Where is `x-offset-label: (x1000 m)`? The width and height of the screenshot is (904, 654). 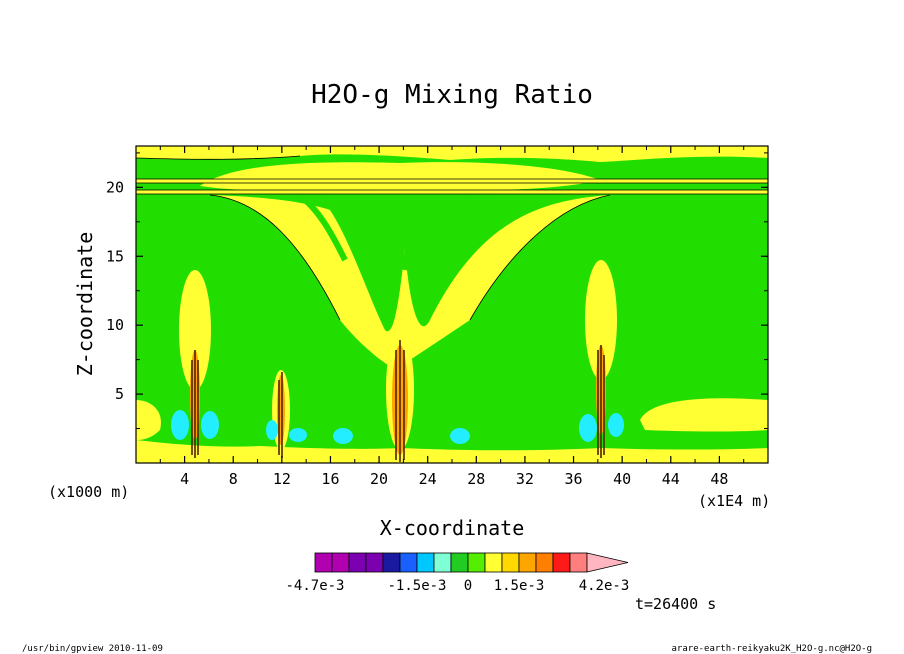
x-offset-label: (x1000 m) is located at coordinates (88, 492).